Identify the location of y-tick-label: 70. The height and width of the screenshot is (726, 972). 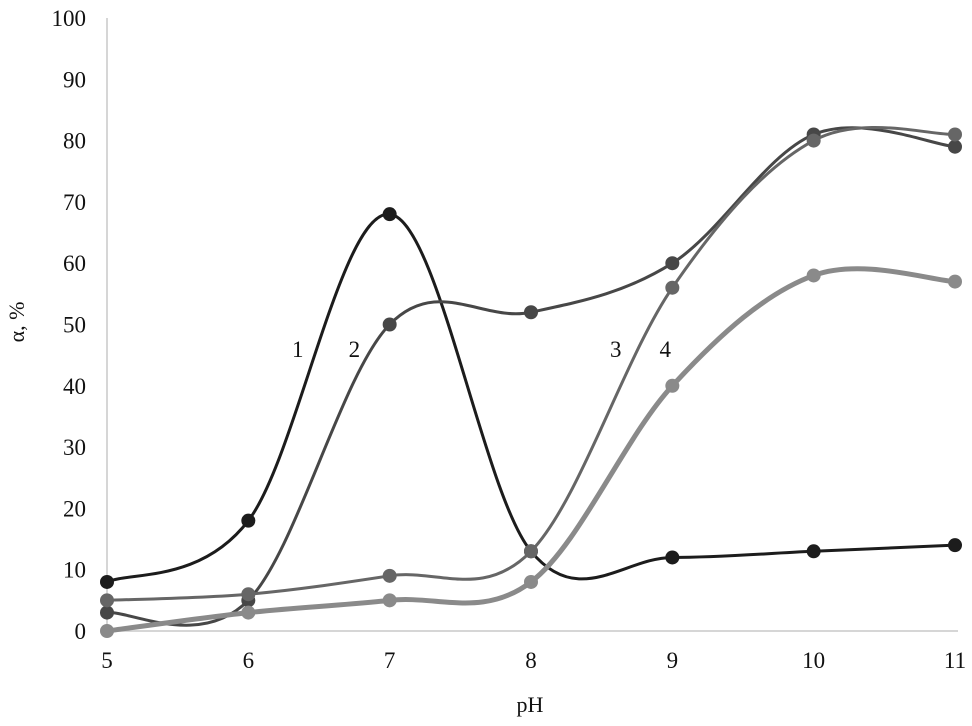
(74, 202).